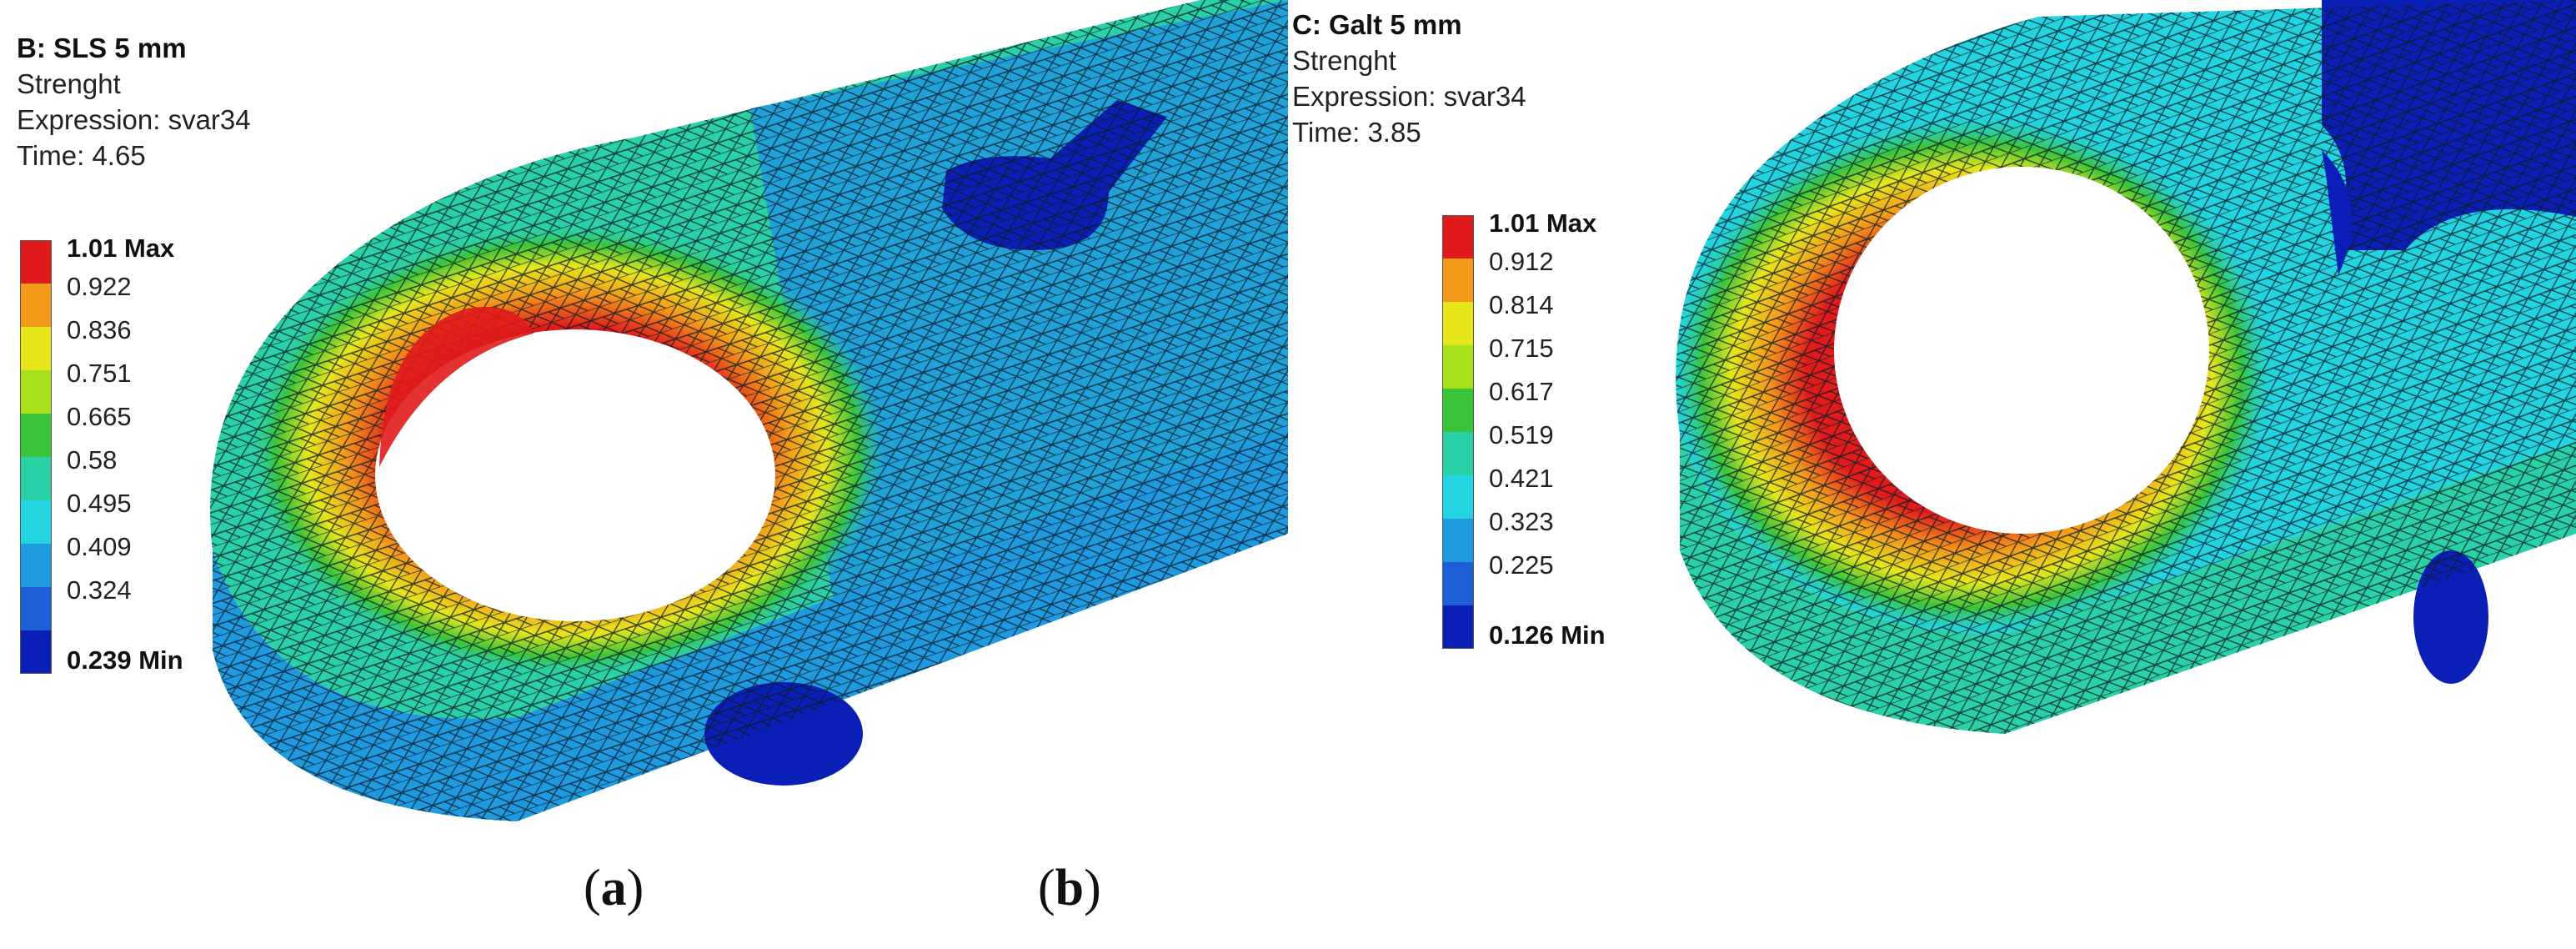  I want to click on legend-entry: 0.225, so click(1567, 577).